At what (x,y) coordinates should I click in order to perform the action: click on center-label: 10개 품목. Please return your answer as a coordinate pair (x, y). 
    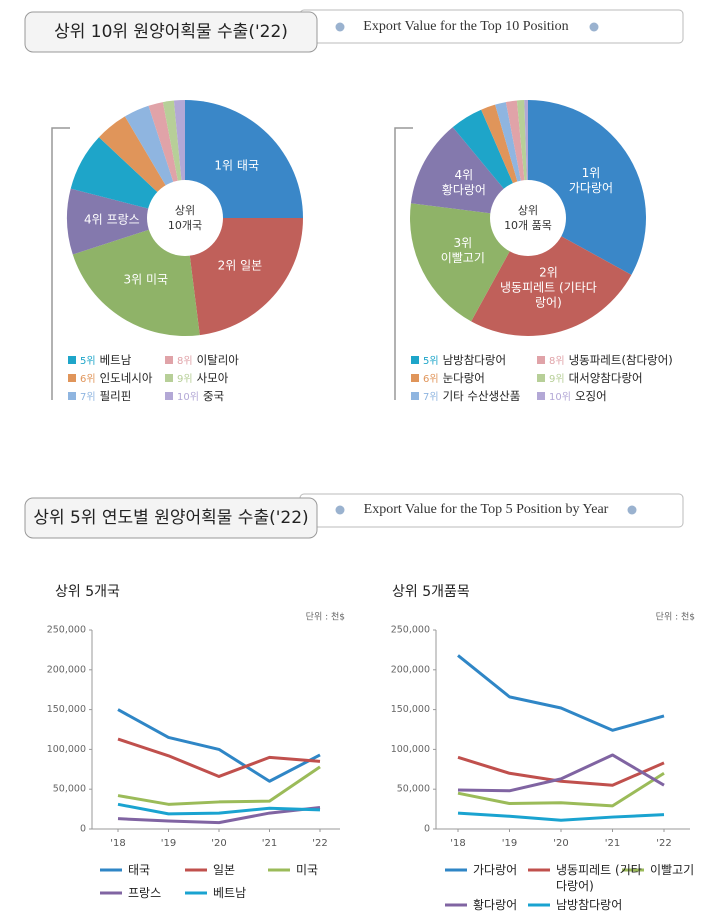
    Looking at the image, I should click on (528, 225).